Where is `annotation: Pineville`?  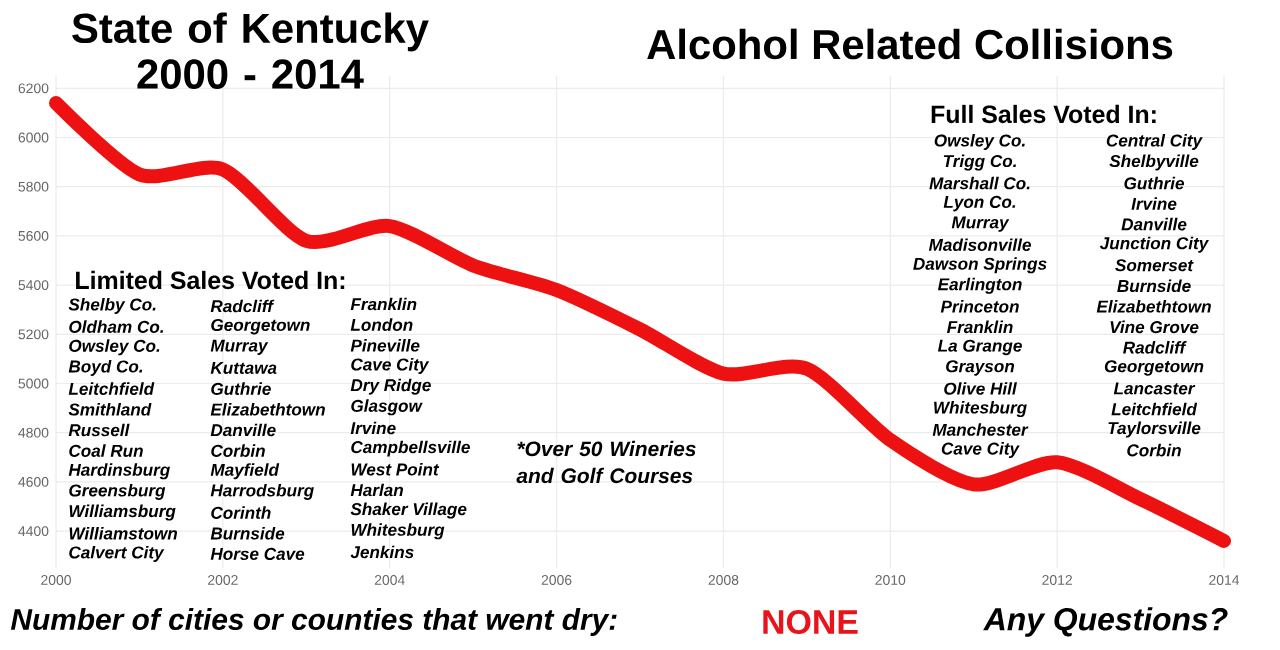
annotation: Pineville is located at coordinates (385, 345).